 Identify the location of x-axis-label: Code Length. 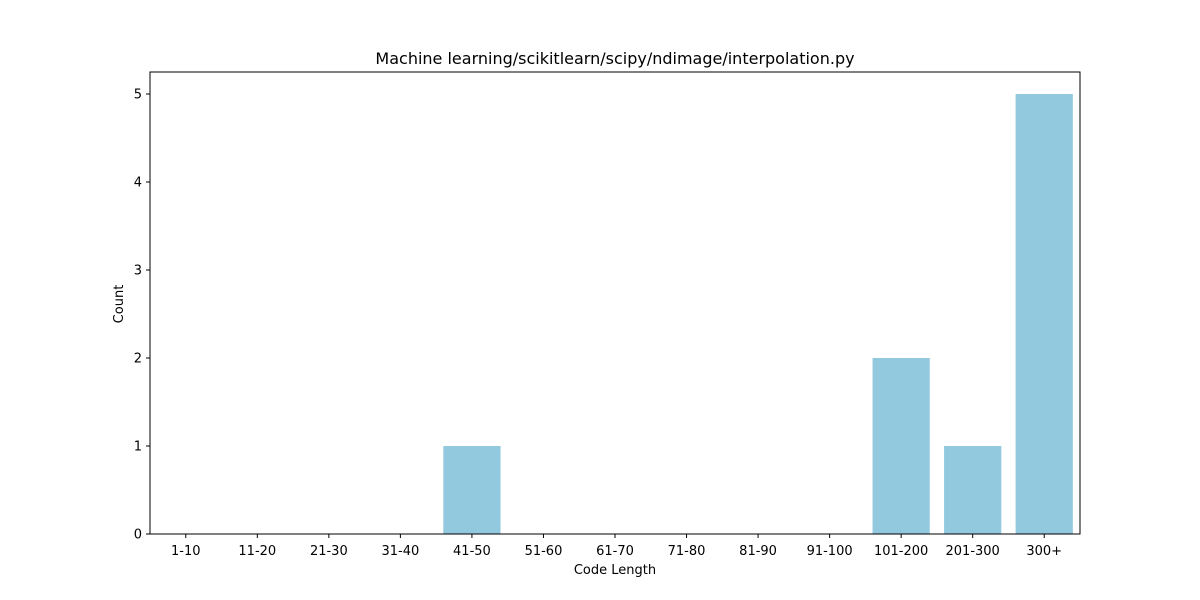
(615, 570).